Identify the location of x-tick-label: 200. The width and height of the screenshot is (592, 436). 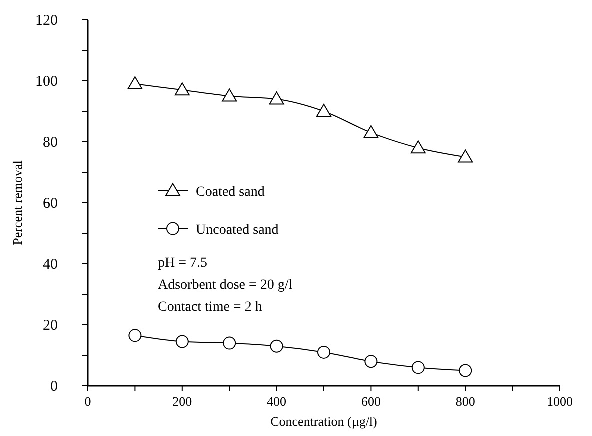
(182, 401).